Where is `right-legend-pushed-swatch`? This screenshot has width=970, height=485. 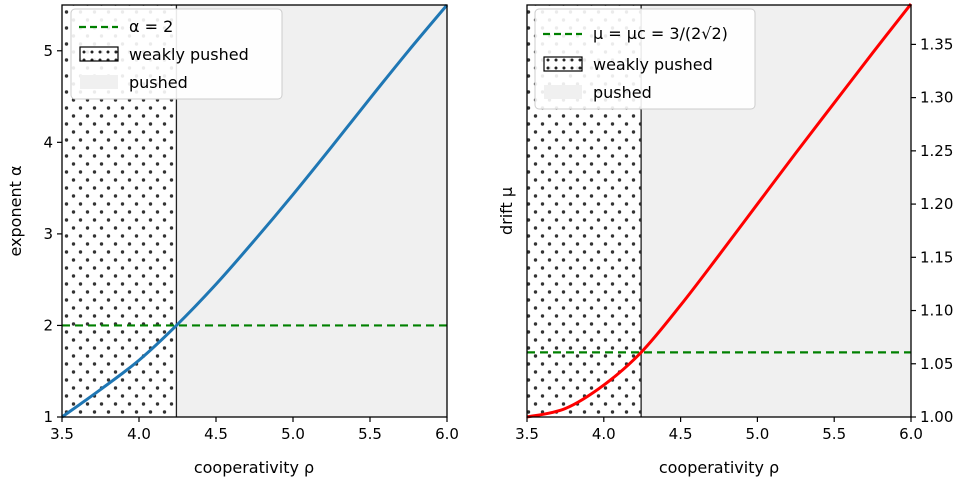
right-legend-pushed-swatch is located at coordinates (563, 92).